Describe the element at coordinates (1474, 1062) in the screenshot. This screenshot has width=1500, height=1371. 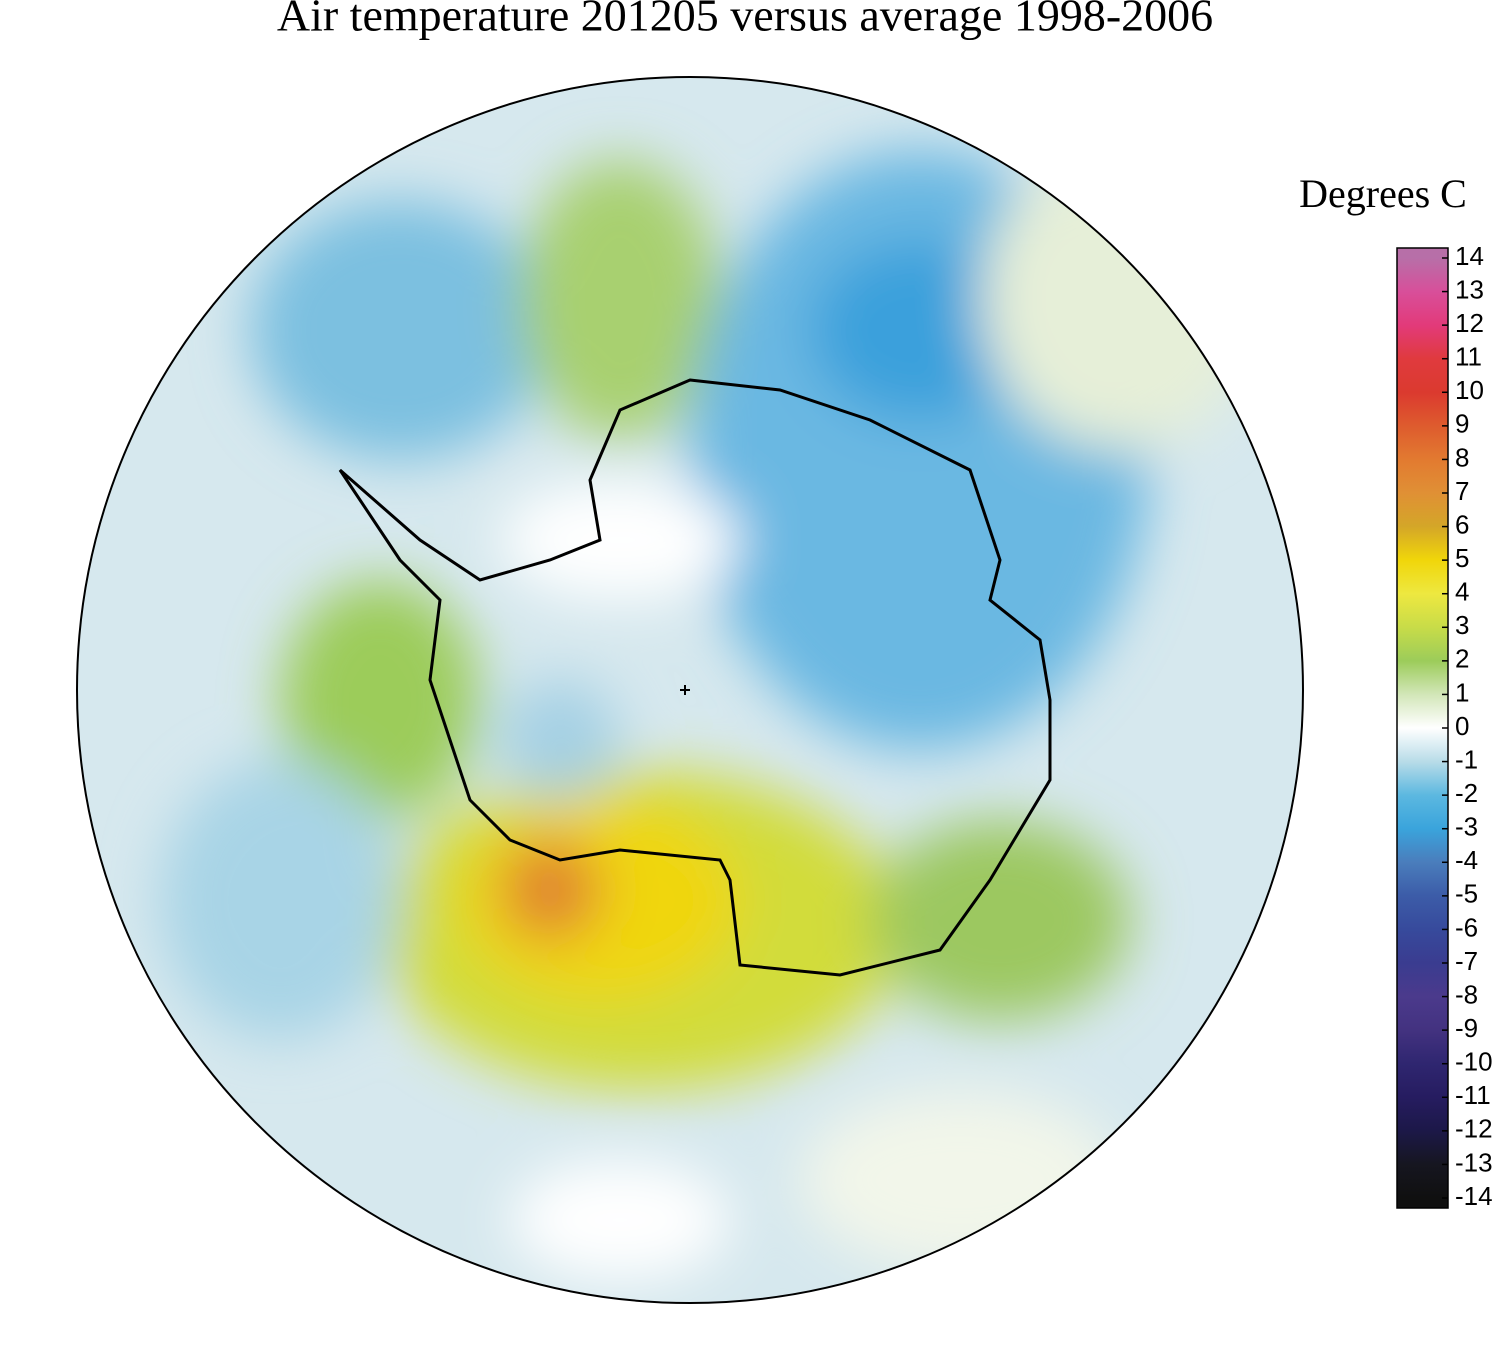
I see `colorbar-tick-label: -10` at that location.